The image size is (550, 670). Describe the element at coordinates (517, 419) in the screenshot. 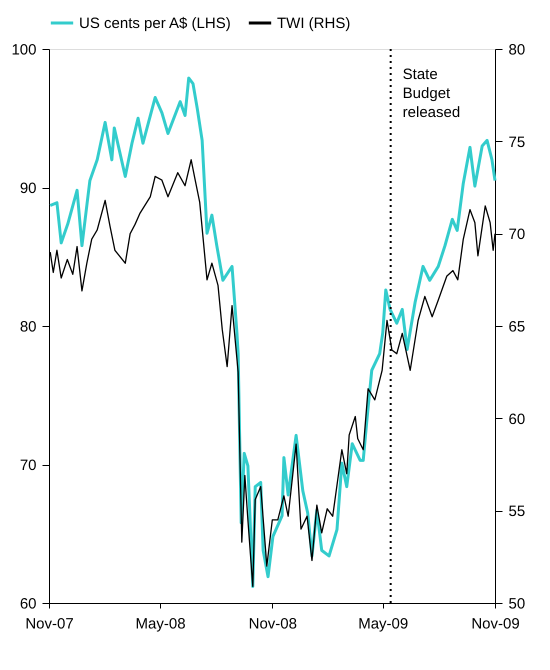

I see `y2-tick-label: 60` at that location.